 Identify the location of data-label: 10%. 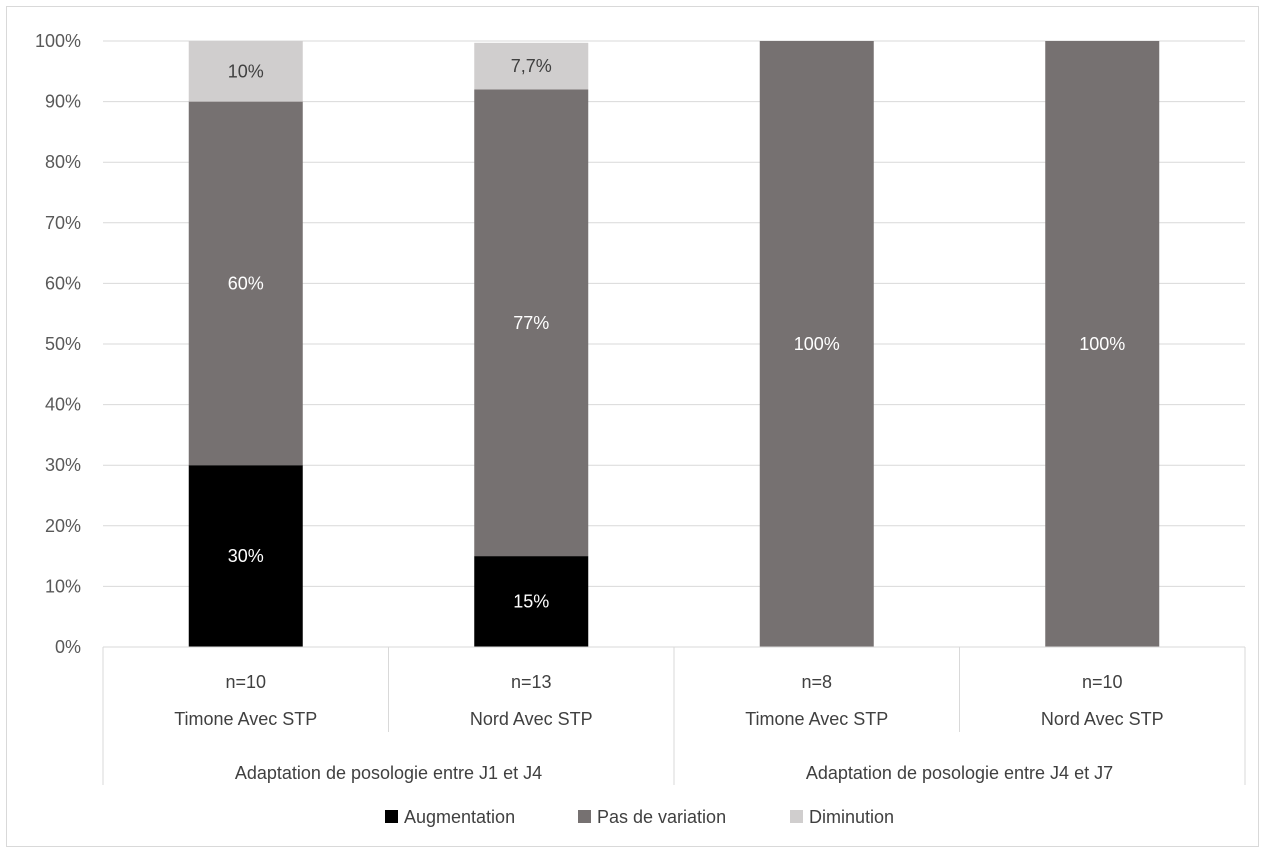
(246, 71).